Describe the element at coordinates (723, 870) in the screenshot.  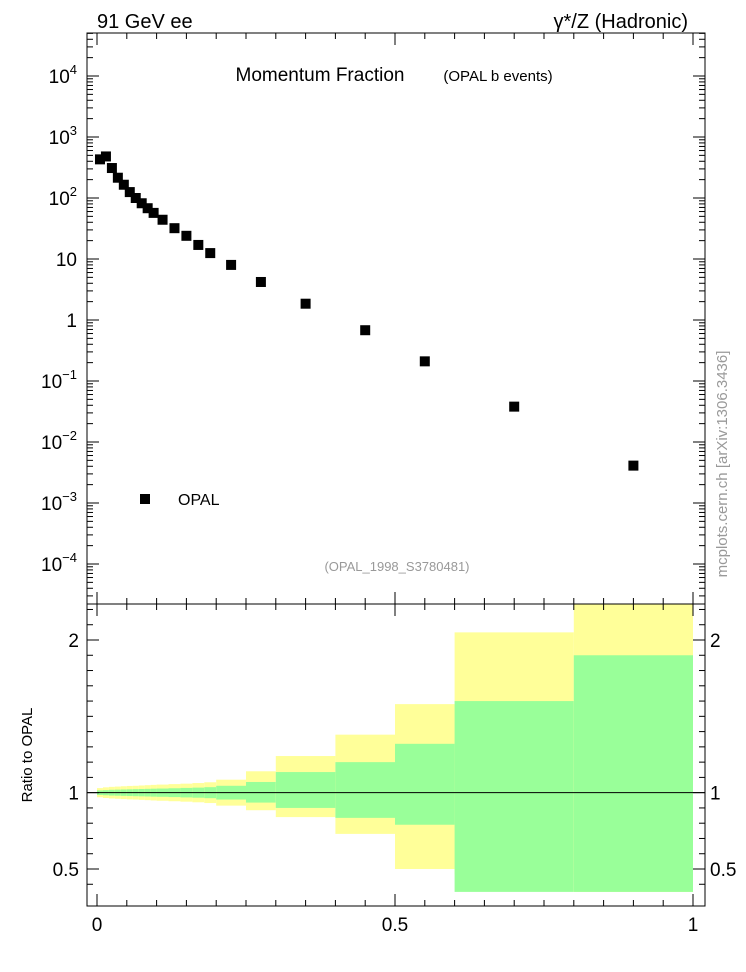
I see `ratio-tick-label-right: 0.5` at that location.